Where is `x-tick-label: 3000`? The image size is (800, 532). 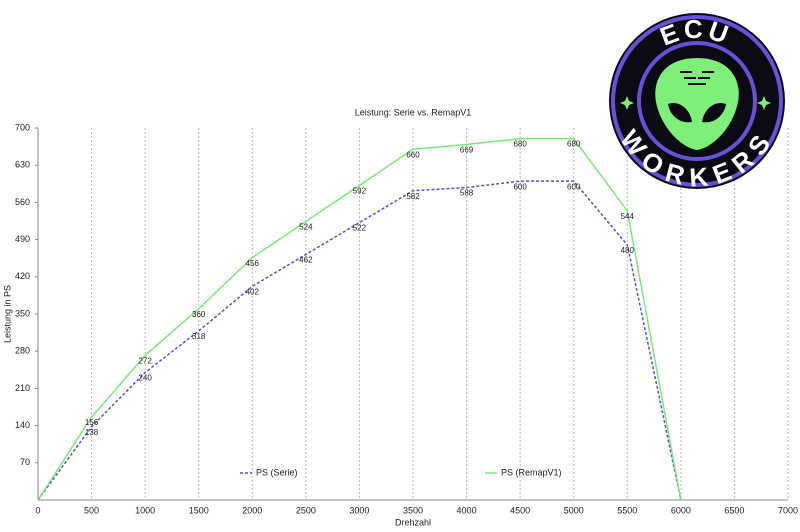 x-tick-label: 3000 is located at coordinates (359, 510).